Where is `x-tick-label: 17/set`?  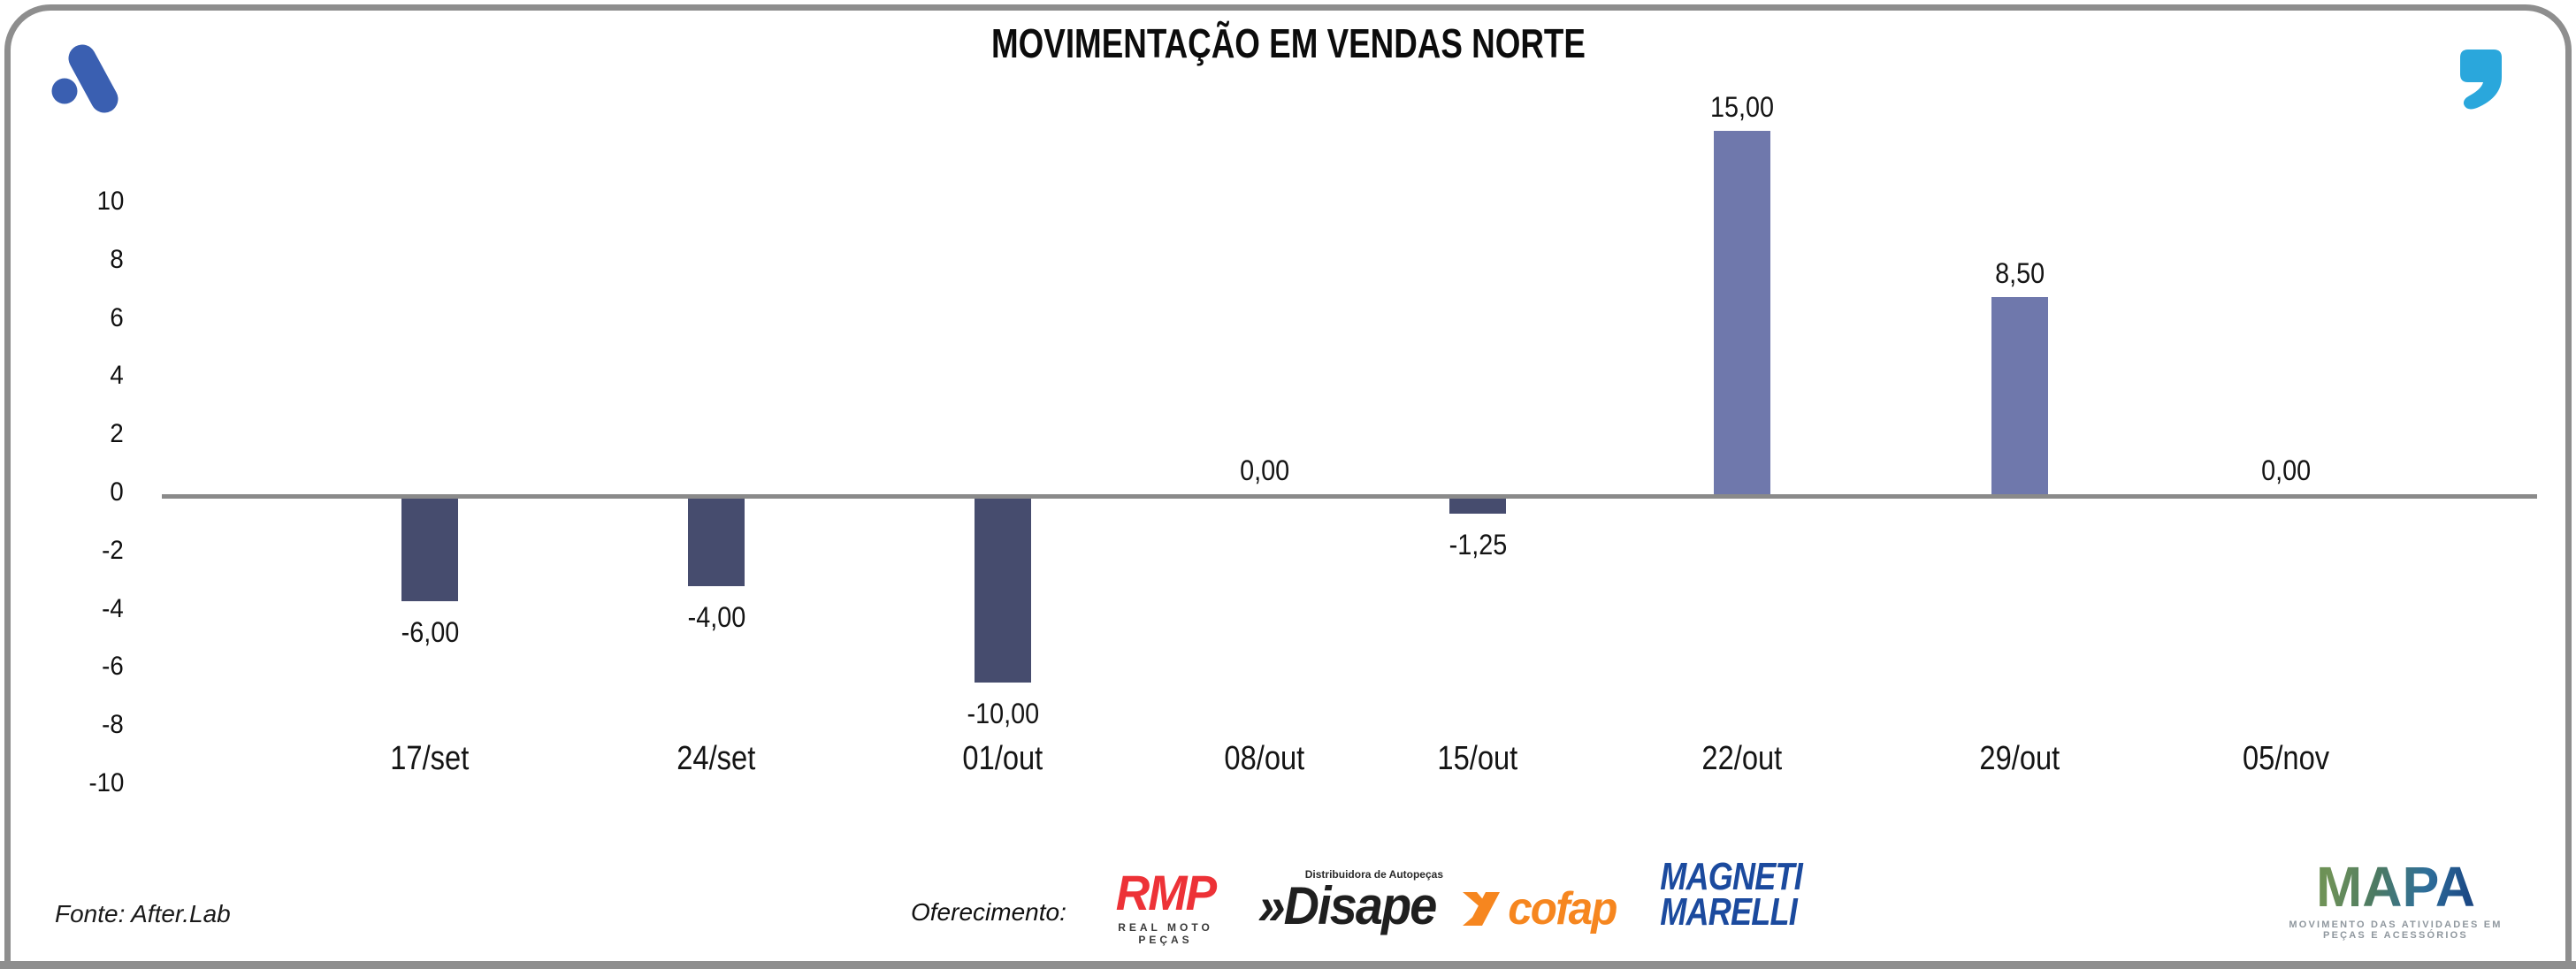
x-tick-label: 17/set is located at coordinates (430, 759).